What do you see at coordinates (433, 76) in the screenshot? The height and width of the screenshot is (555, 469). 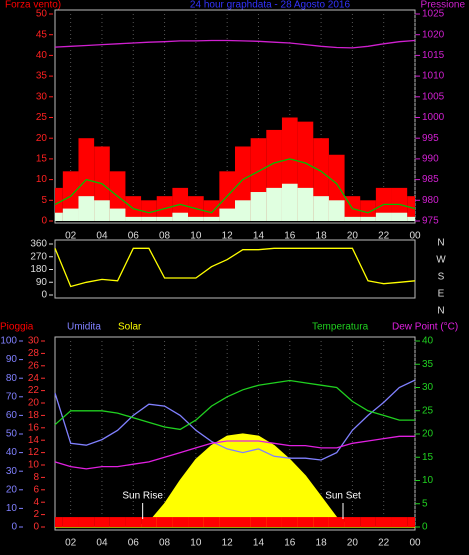 I see `y2-tick-label: 1010` at bounding box center [433, 76].